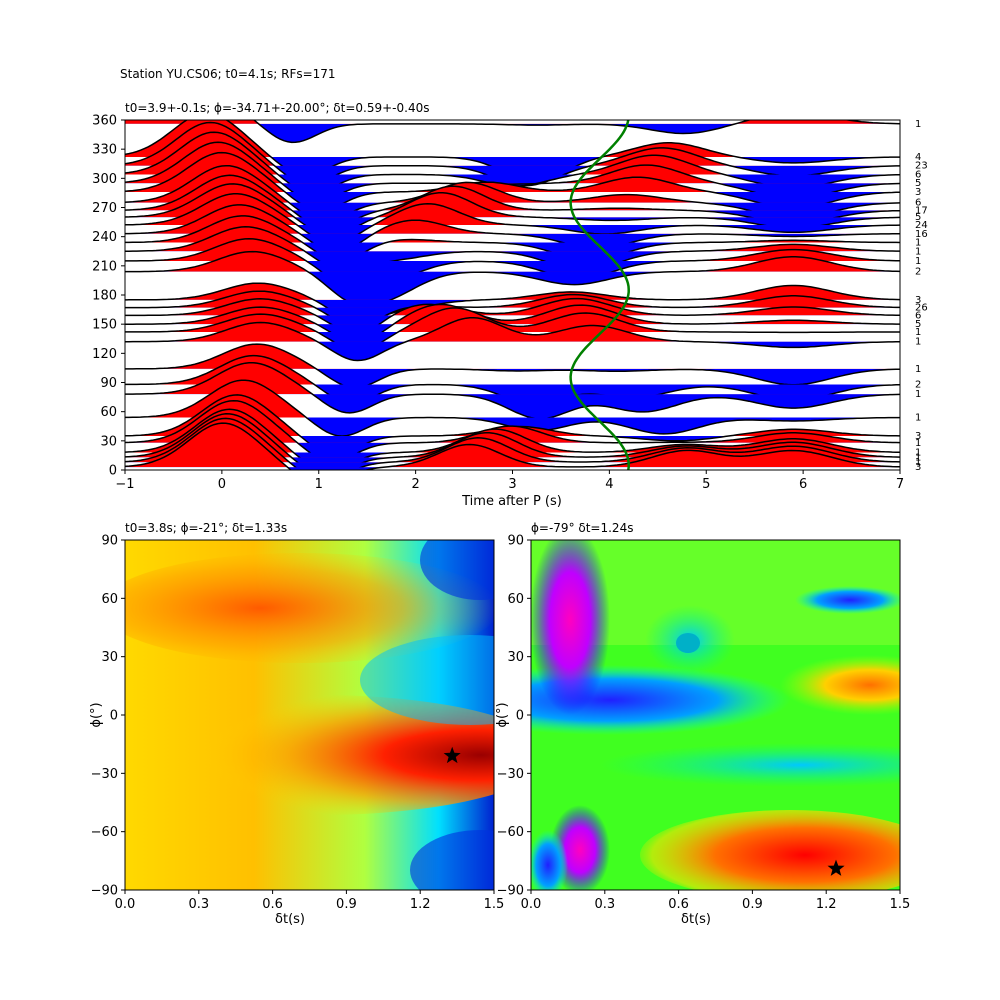  Describe the element at coordinates (921, 166) in the screenshot. I see `rf-count-label: 23` at that location.